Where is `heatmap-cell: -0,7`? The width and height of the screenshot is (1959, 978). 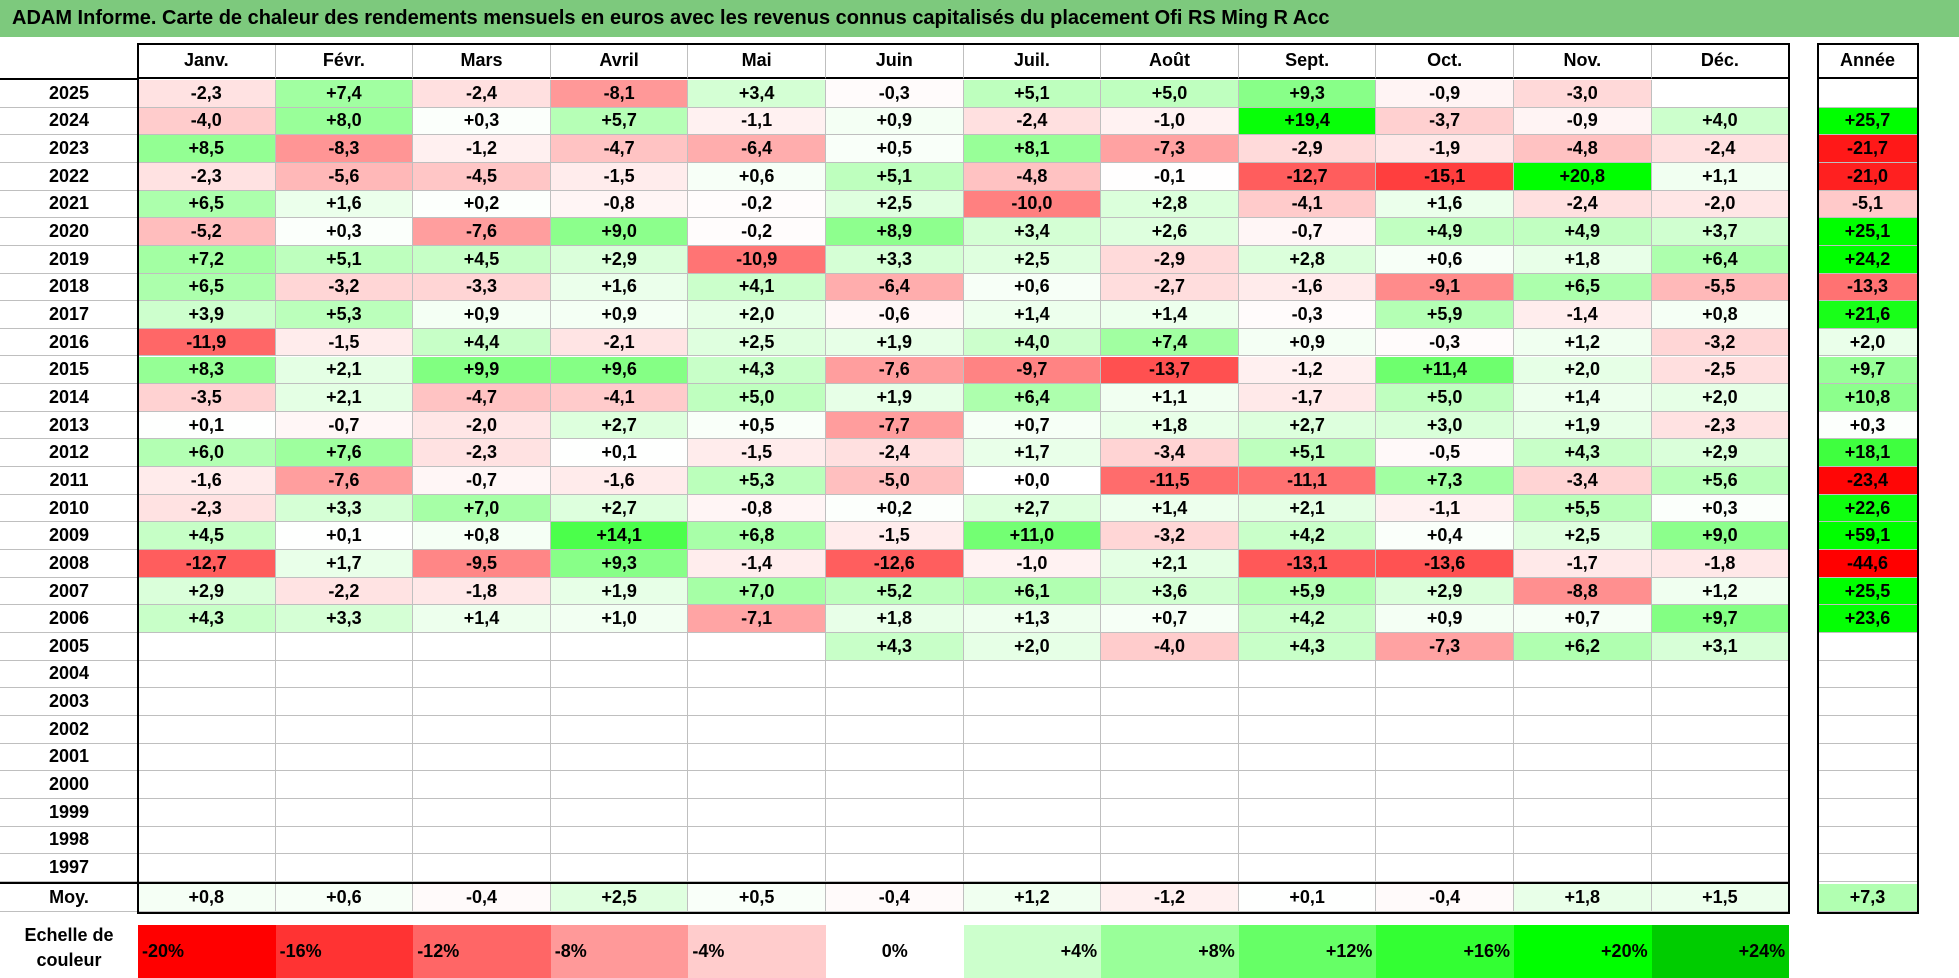 heatmap-cell: -0,7 is located at coordinates (482, 481).